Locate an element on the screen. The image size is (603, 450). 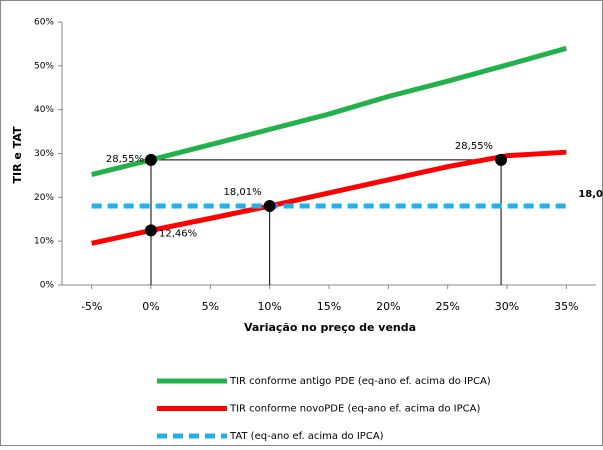
y-tick-label: 40% is located at coordinates (44, 110).